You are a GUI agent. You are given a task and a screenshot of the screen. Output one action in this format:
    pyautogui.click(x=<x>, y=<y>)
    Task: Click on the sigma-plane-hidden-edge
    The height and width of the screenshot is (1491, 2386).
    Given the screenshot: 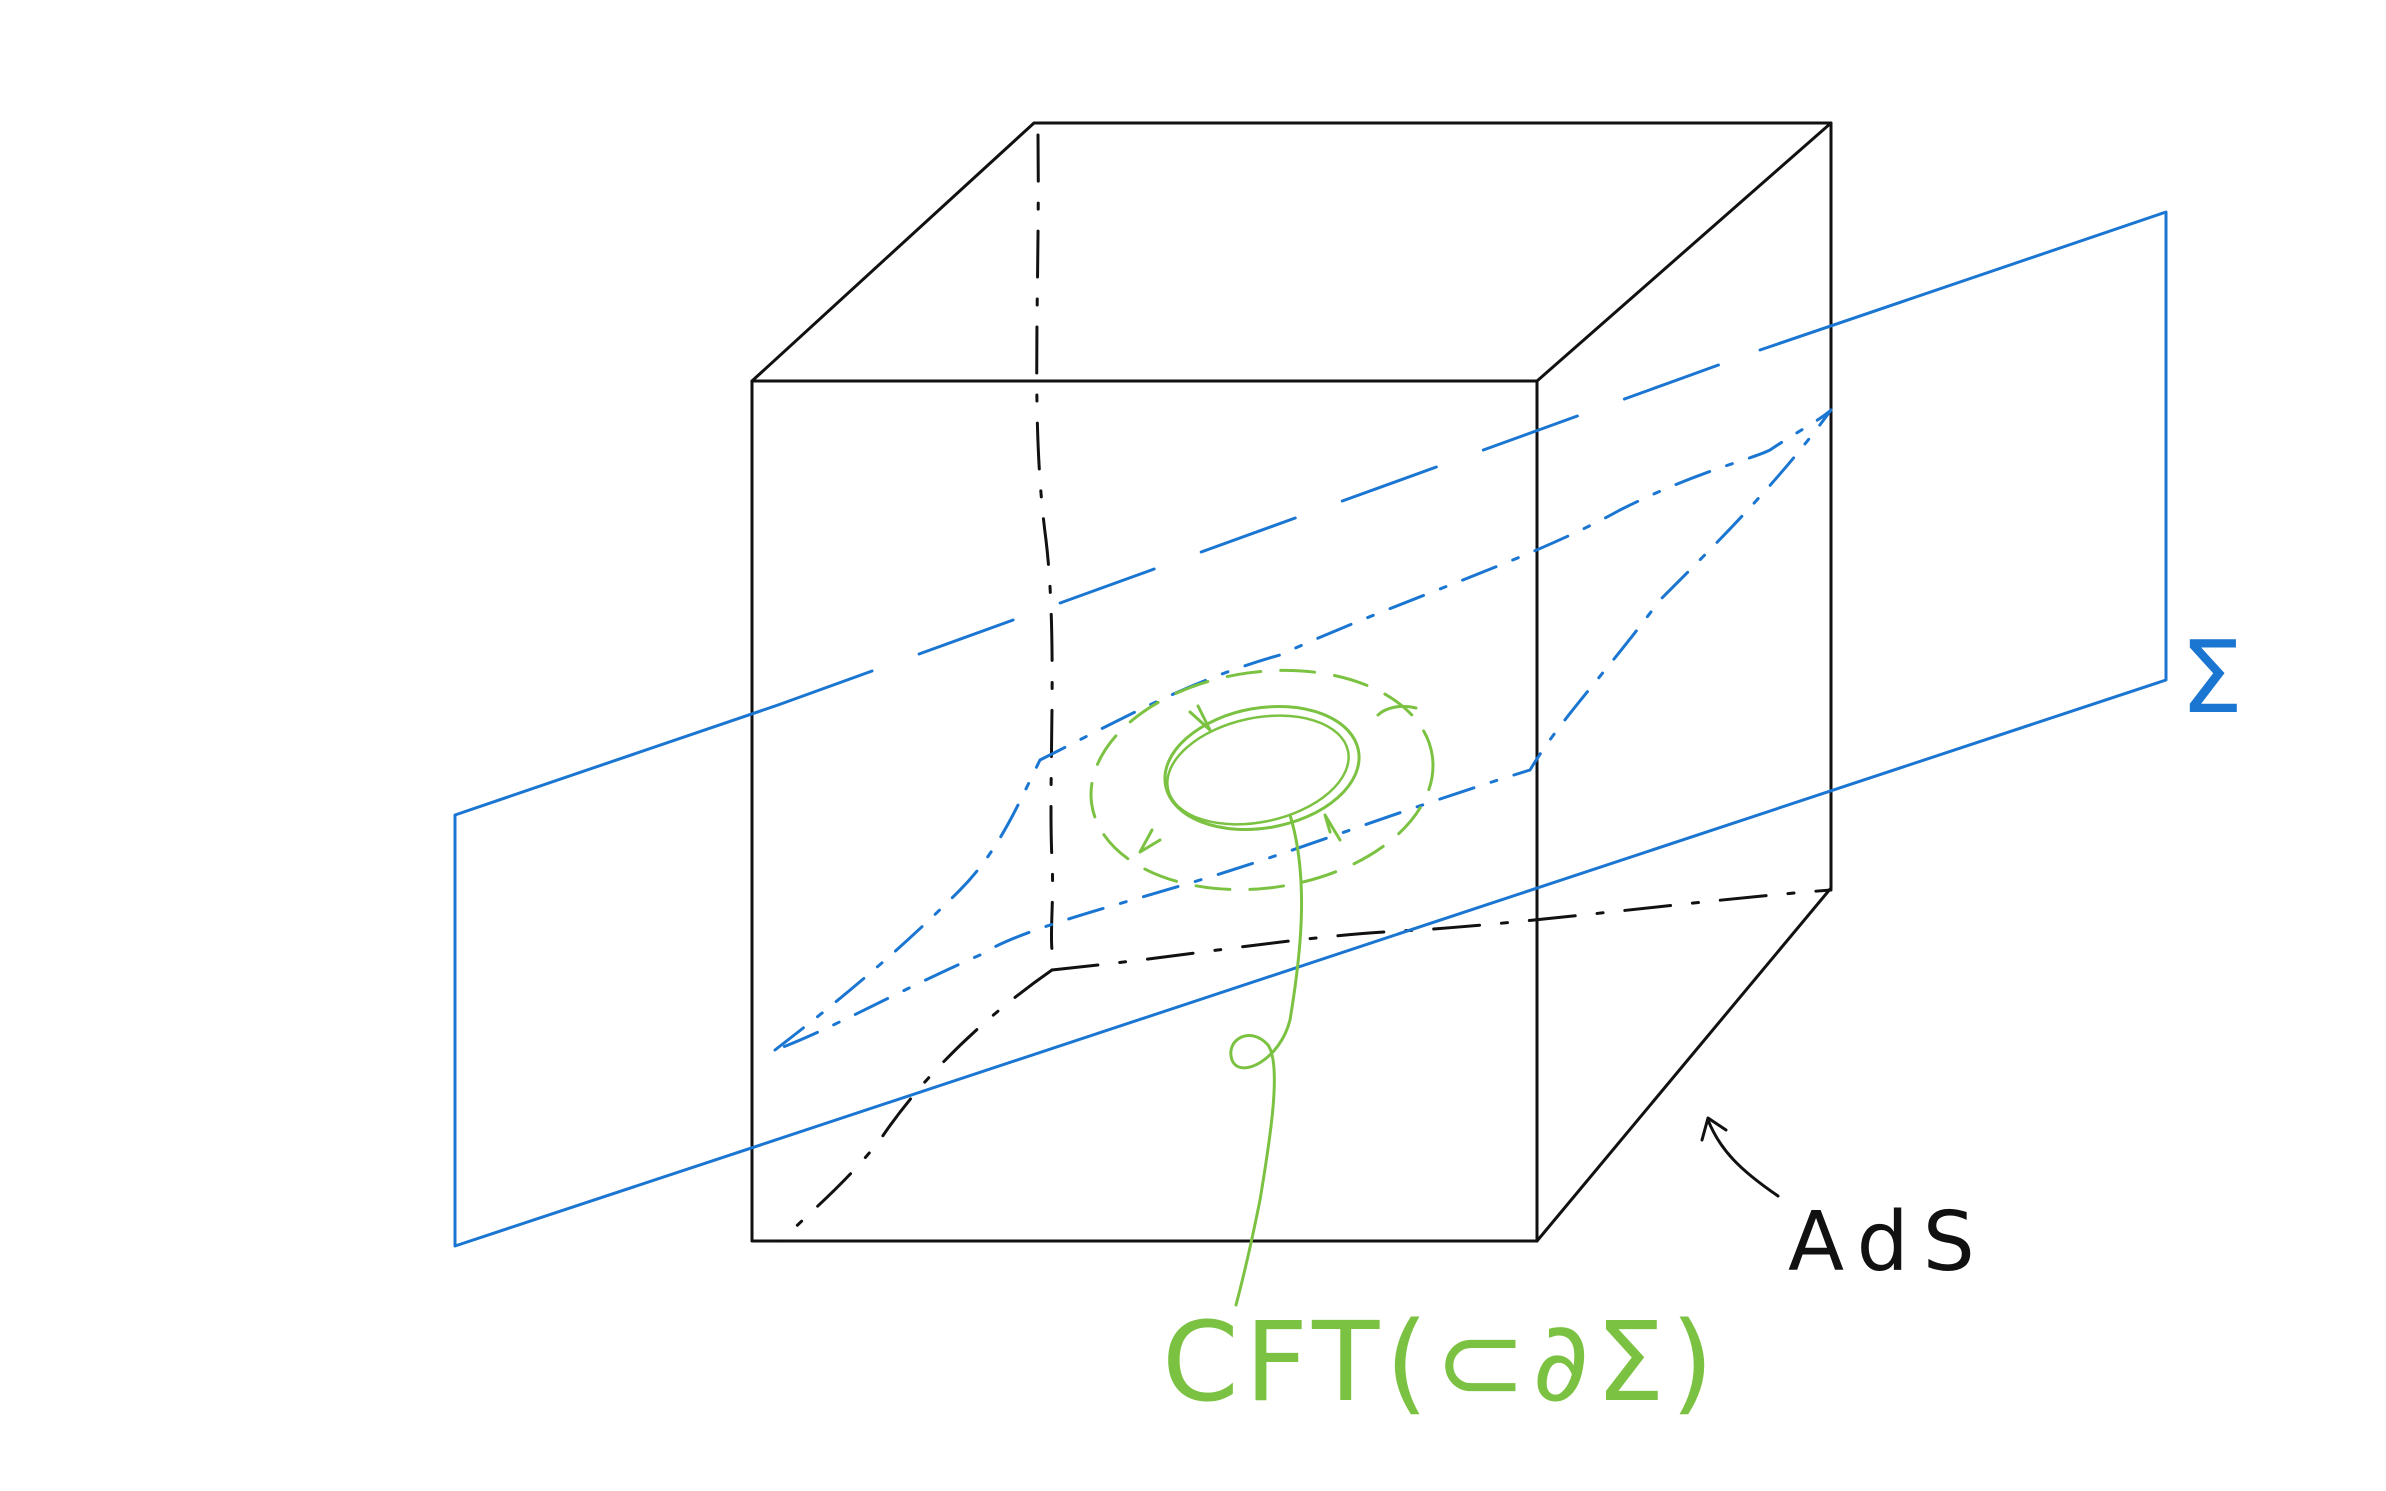 What is the action you would take?
    pyautogui.click(x=1269, y=527)
    